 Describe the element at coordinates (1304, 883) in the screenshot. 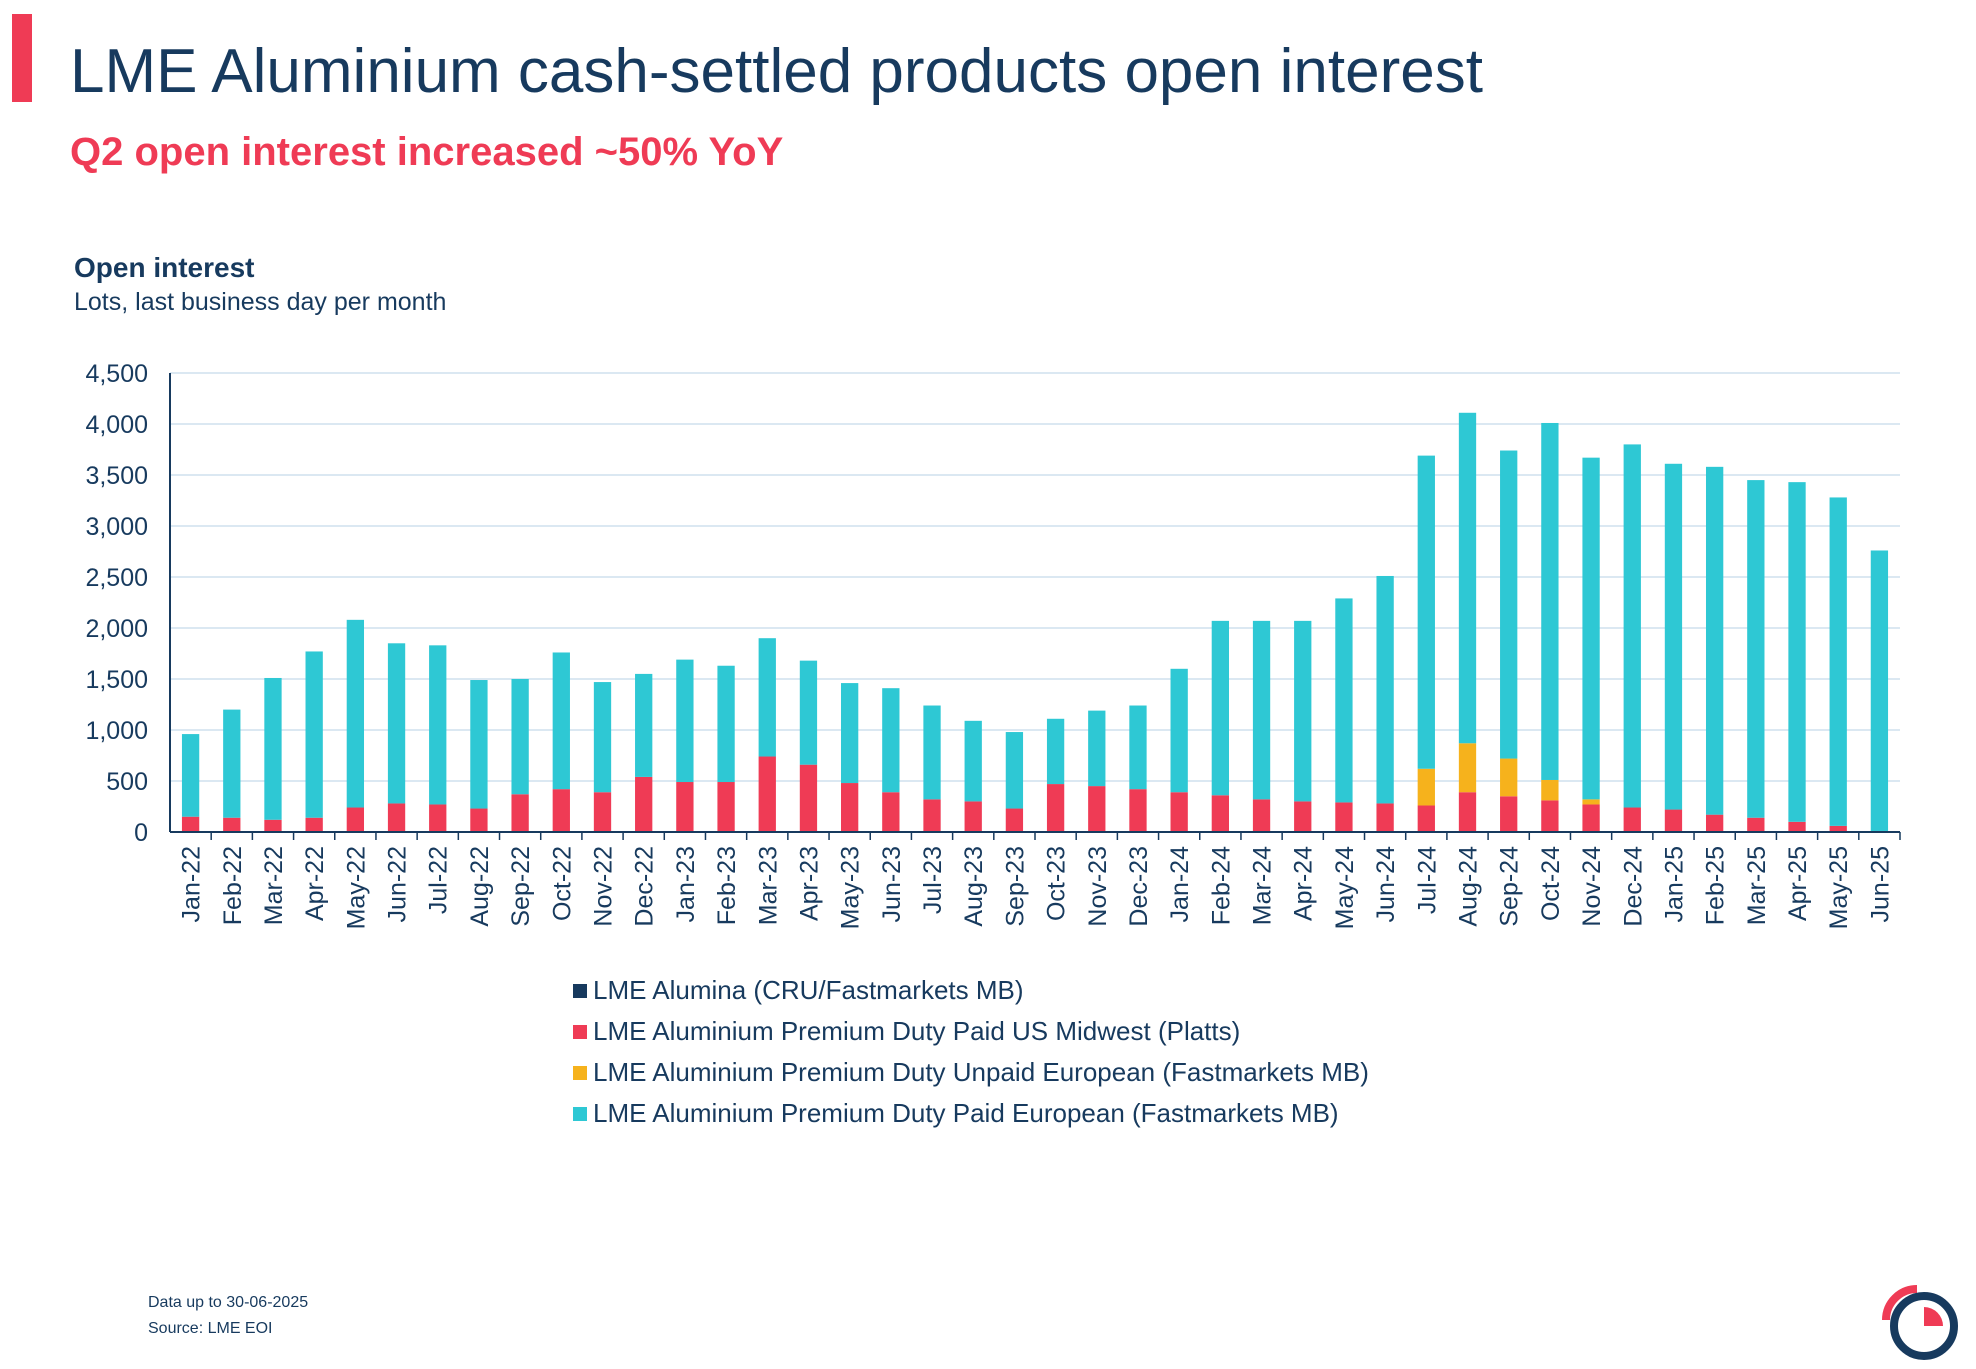

I see `x-tick-label: Apr-24` at that location.